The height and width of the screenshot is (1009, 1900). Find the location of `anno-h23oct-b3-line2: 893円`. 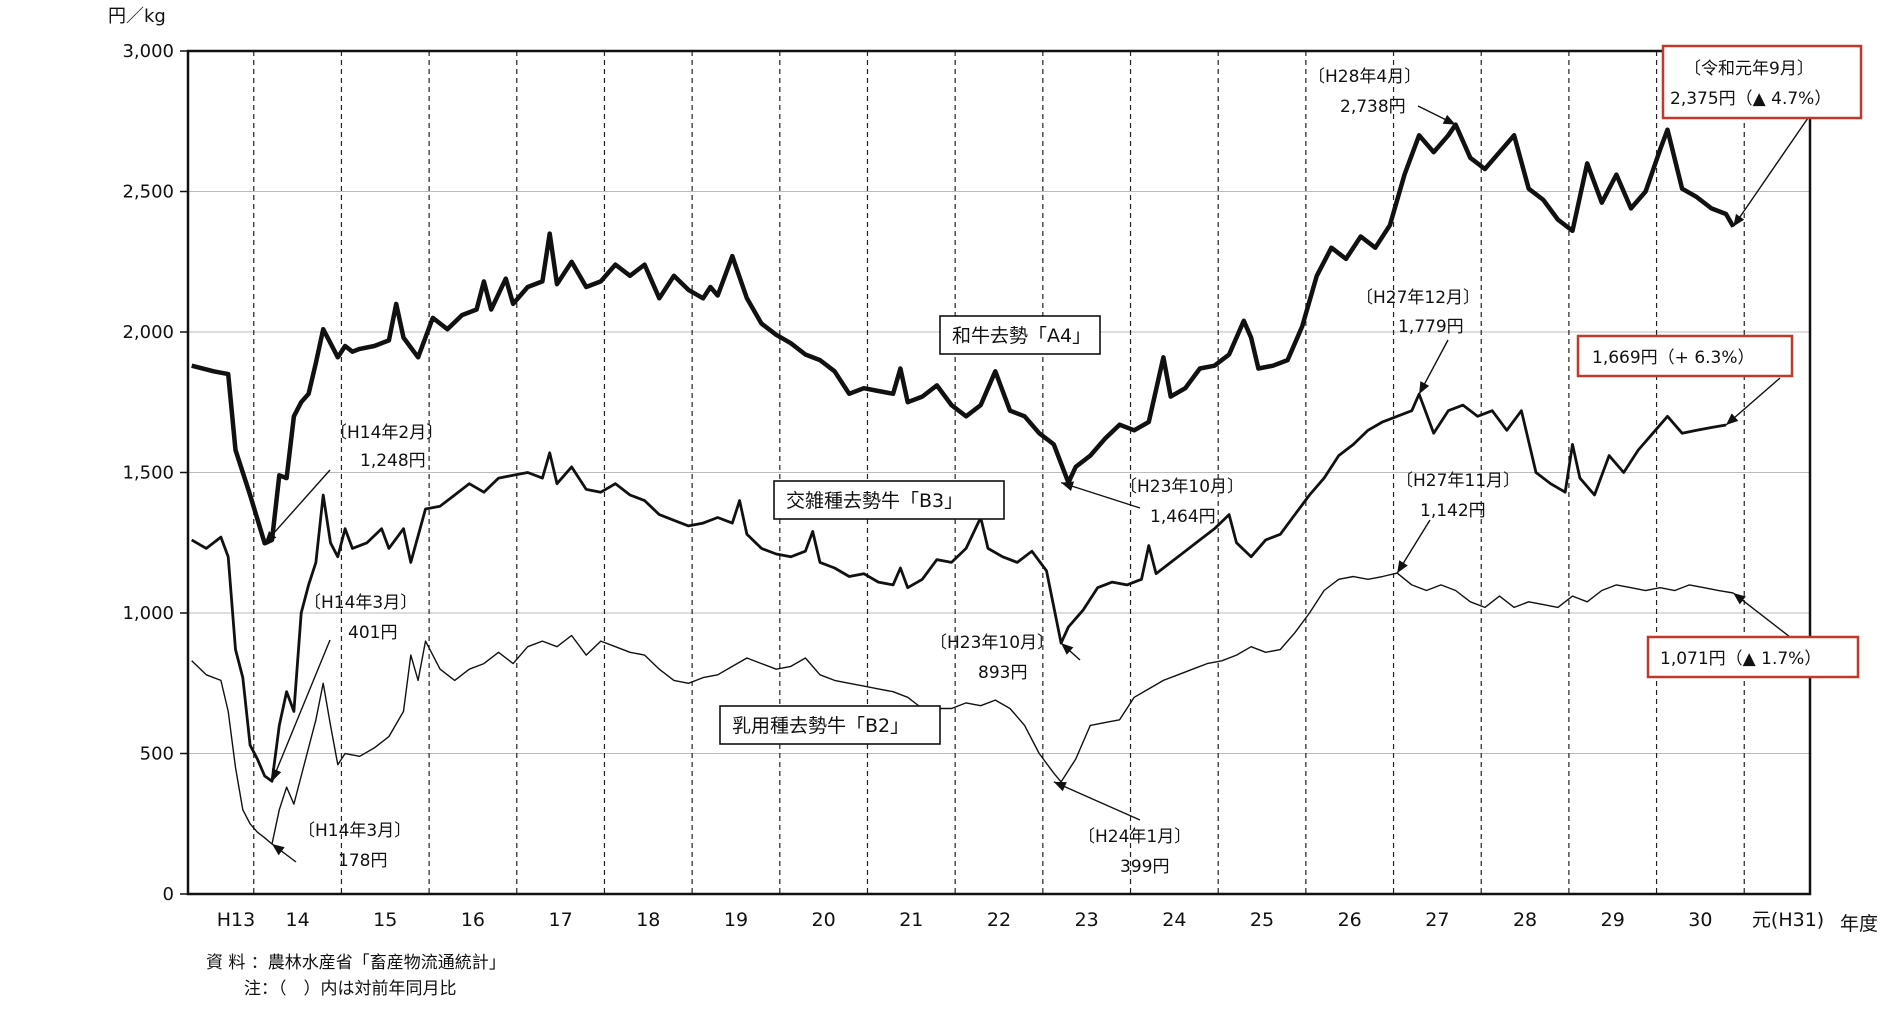

anno-h23oct-b3-line2: 893円 is located at coordinates (1002, 673).